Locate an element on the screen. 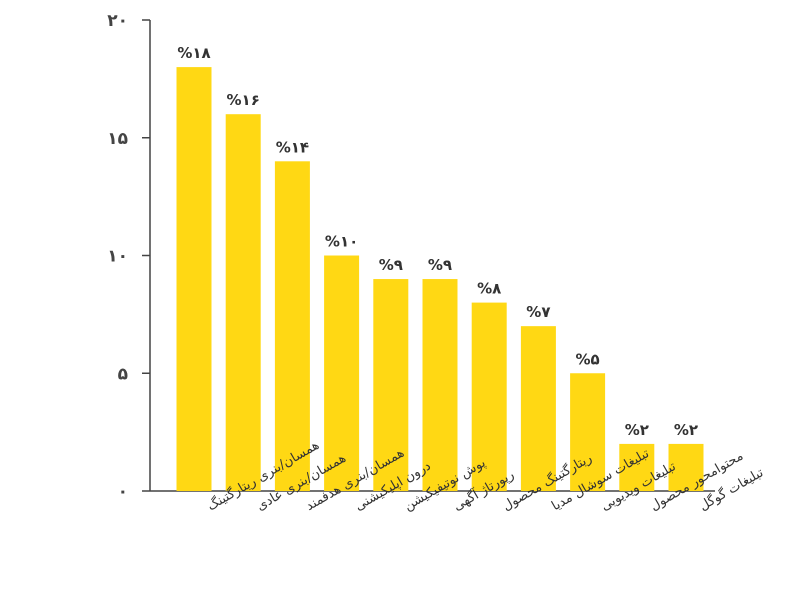 This screenshot has width=805, height=591. y-tick-label: ۰ is located at coordinates (123, 492).